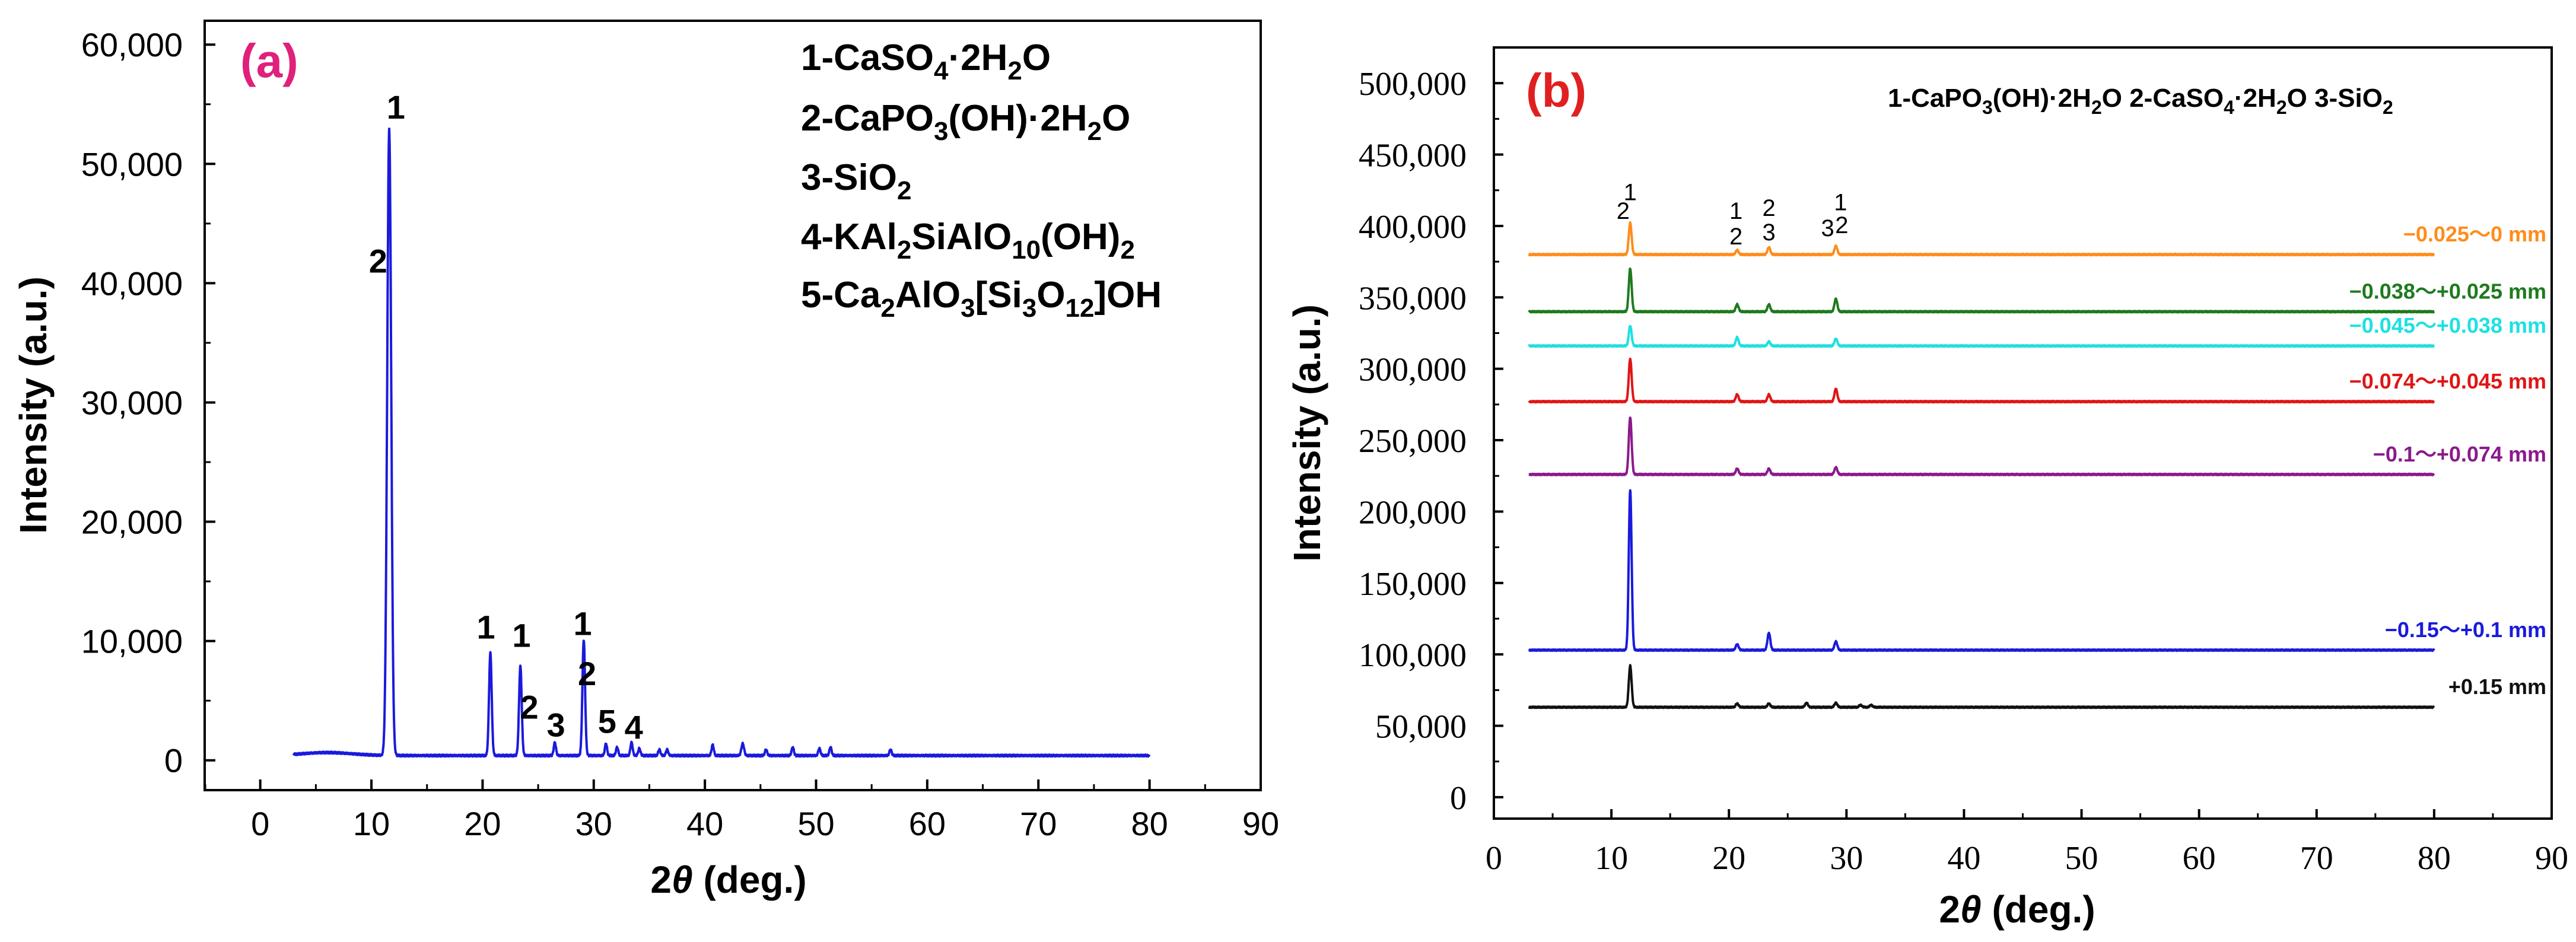  Describe the element at coordinates (634, 727) in the screenshot. I see `panel-a-peak-label: 4` at that location.